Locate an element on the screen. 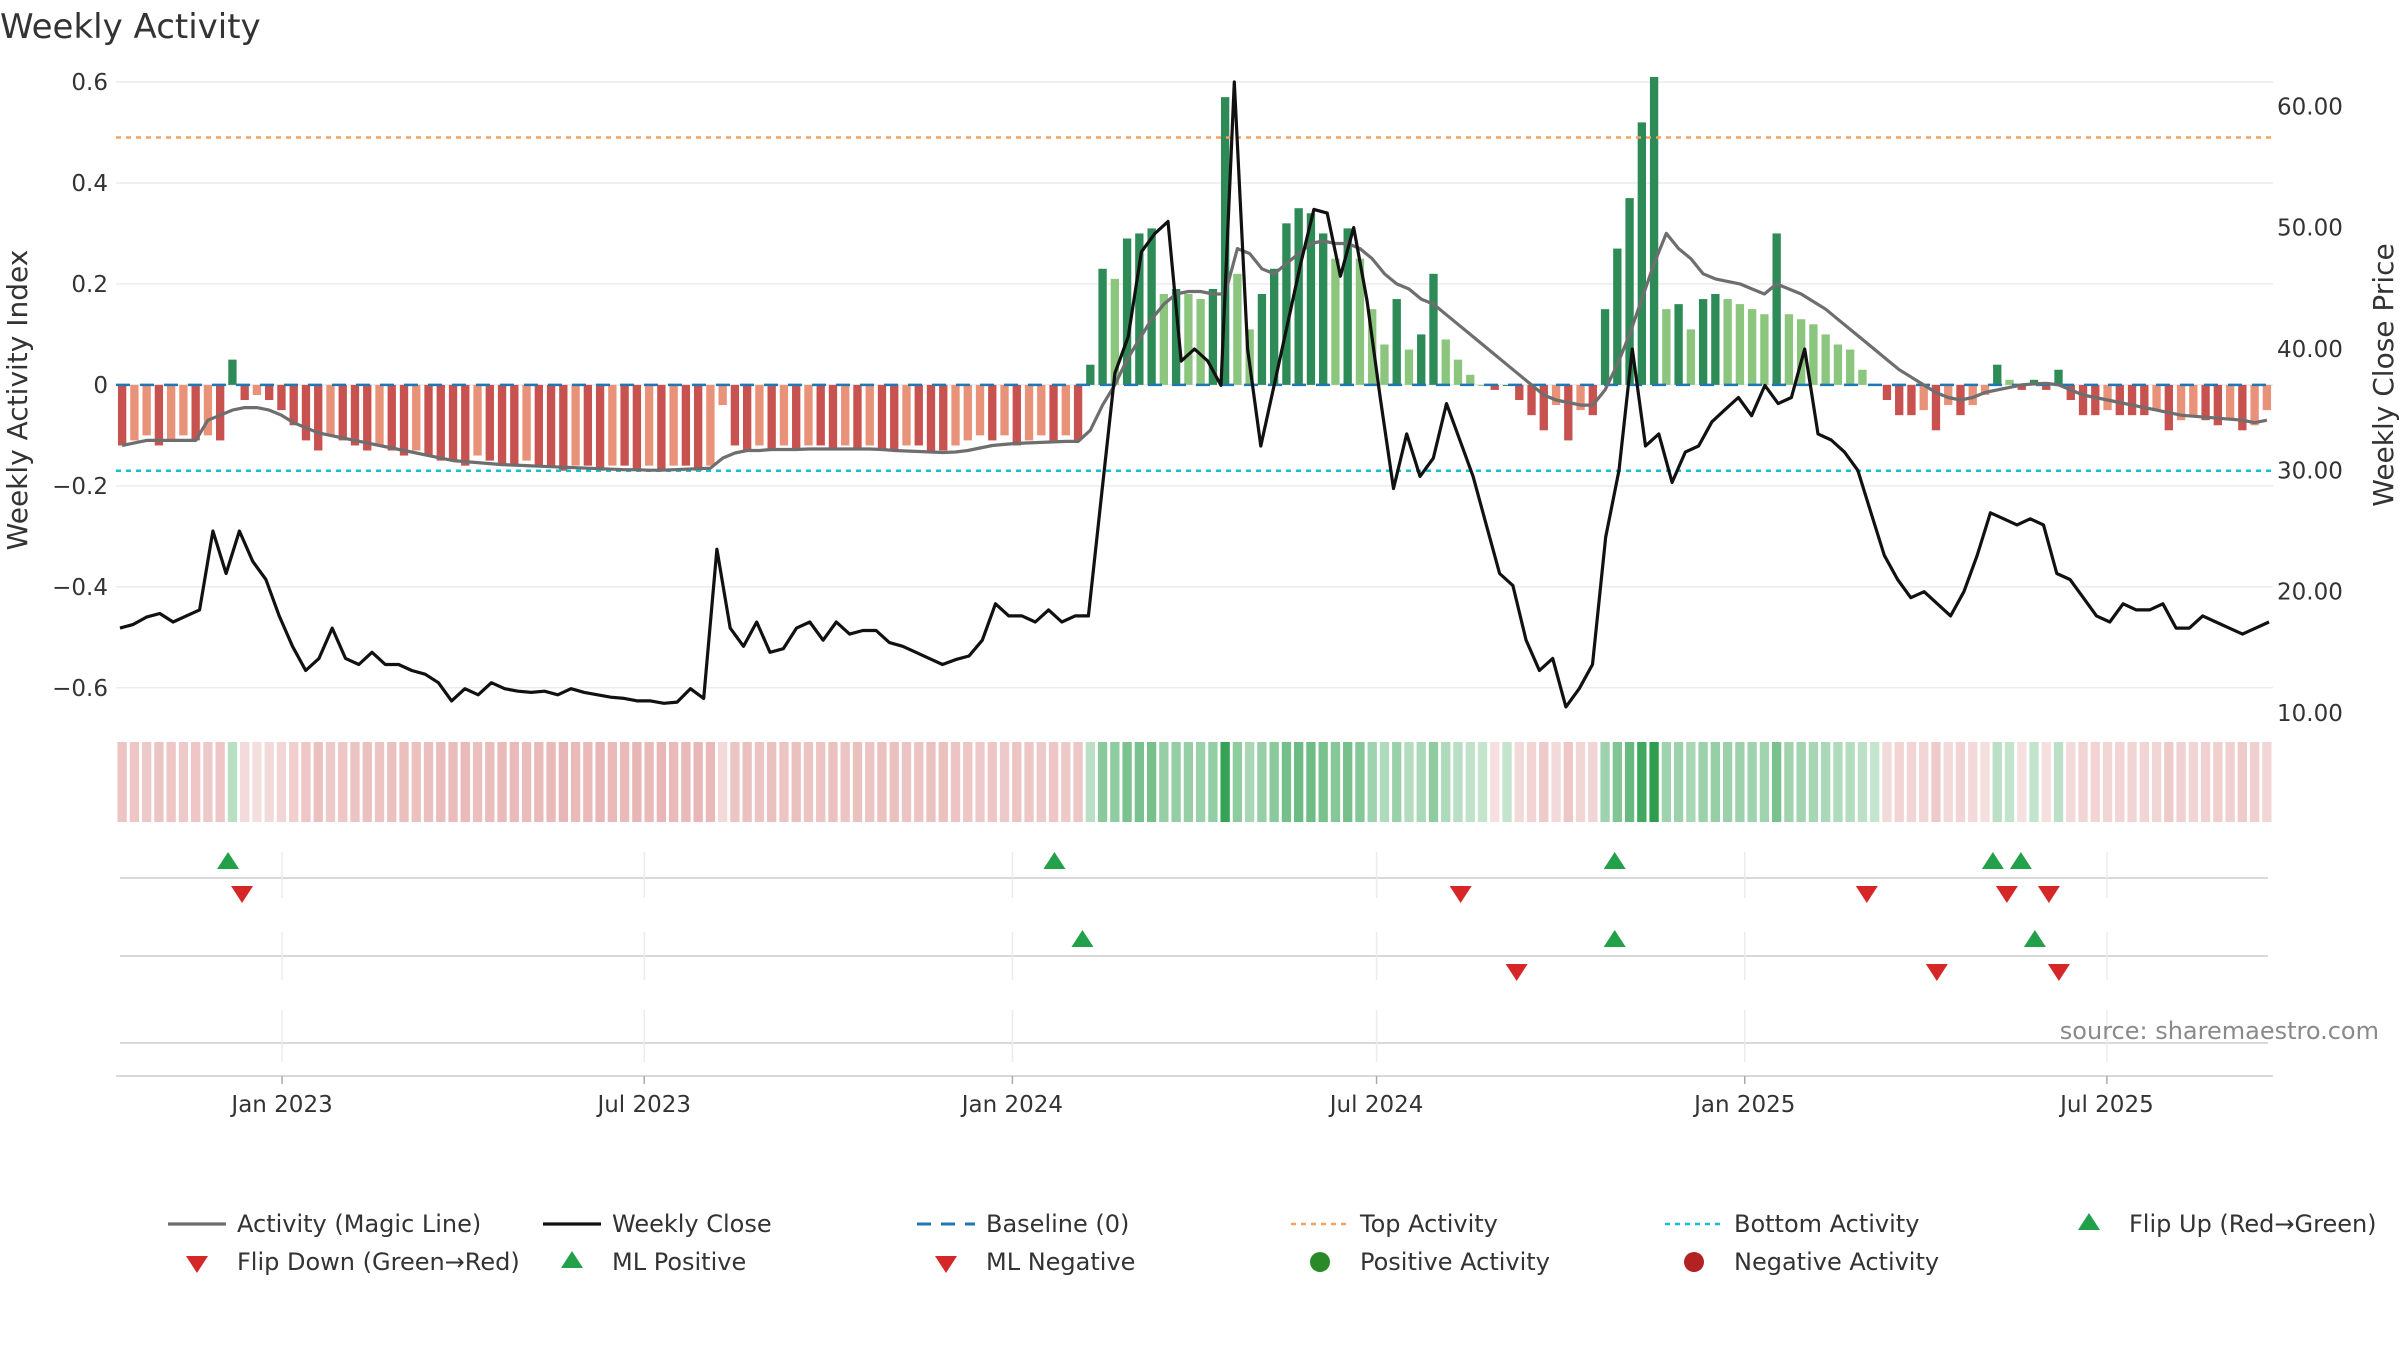 This screenshot has width=2400, height=1350. ml-negative-marker is located at coordinates (1936, 972).